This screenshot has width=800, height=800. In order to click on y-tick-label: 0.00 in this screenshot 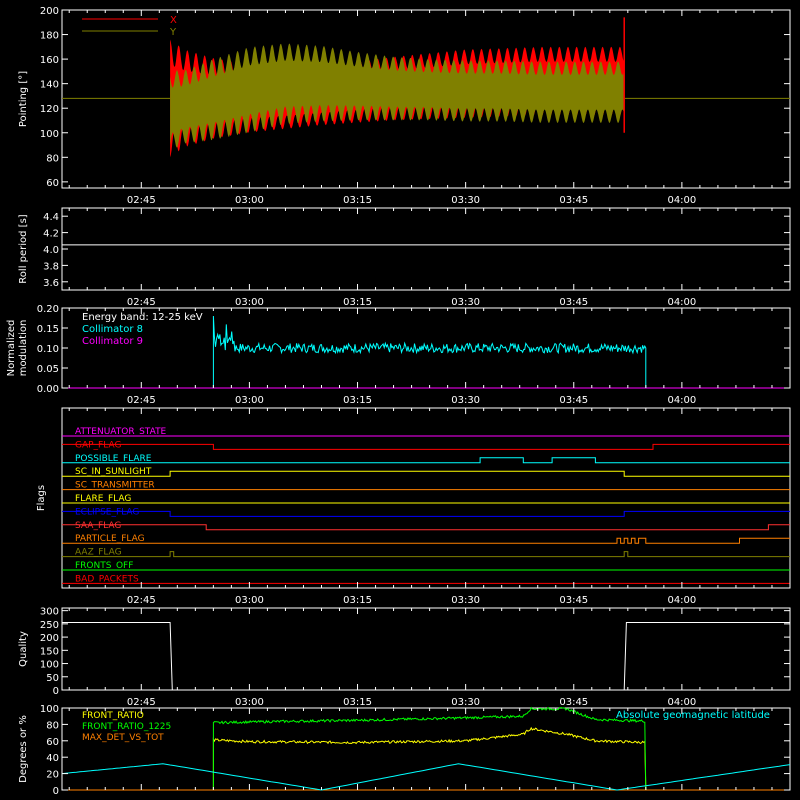, I will do `click(48, 389)`.